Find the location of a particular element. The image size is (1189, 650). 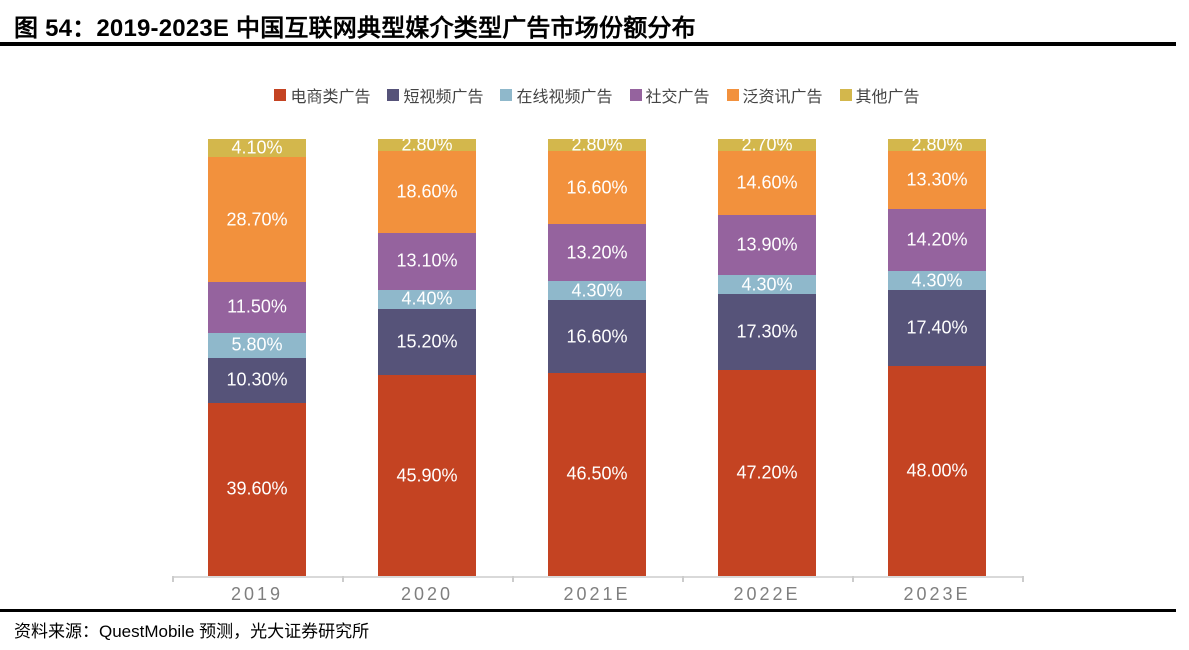

stacked-bar: 47.20% 17.30% 4.30% 13.90% 14.60% 2.70% is located at coordinates (767, 355).